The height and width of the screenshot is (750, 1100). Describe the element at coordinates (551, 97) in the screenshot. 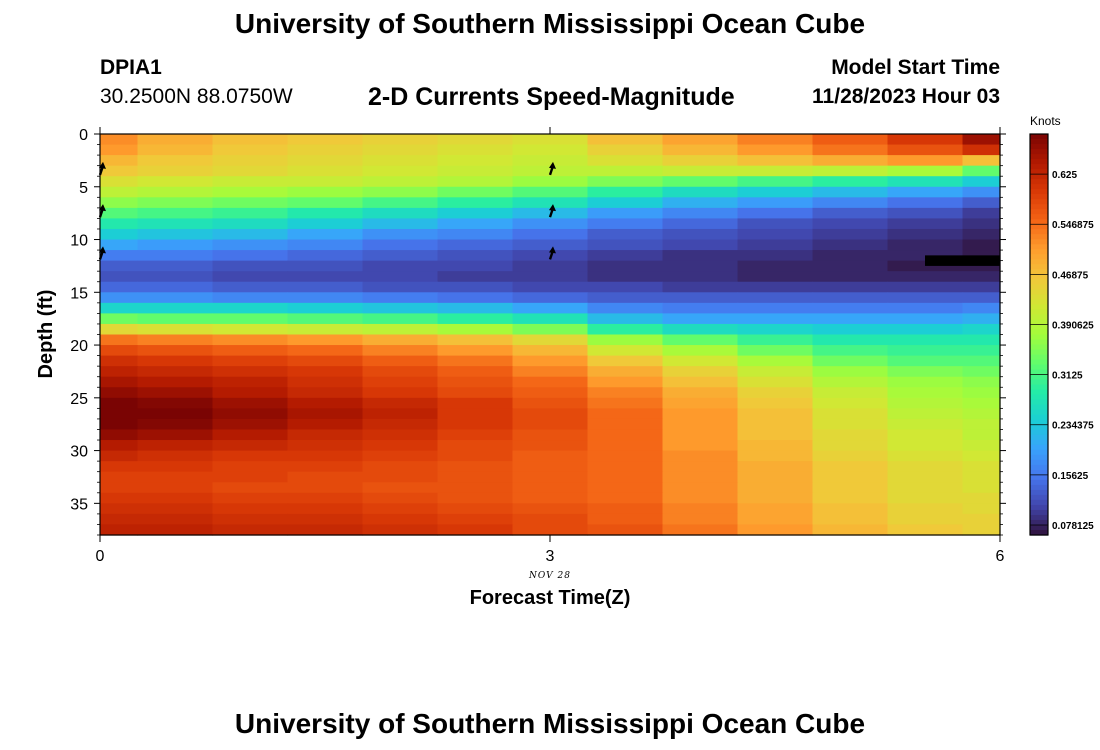

I see `plot-title: 2-D Currents Speed-Magnitude` at that location.